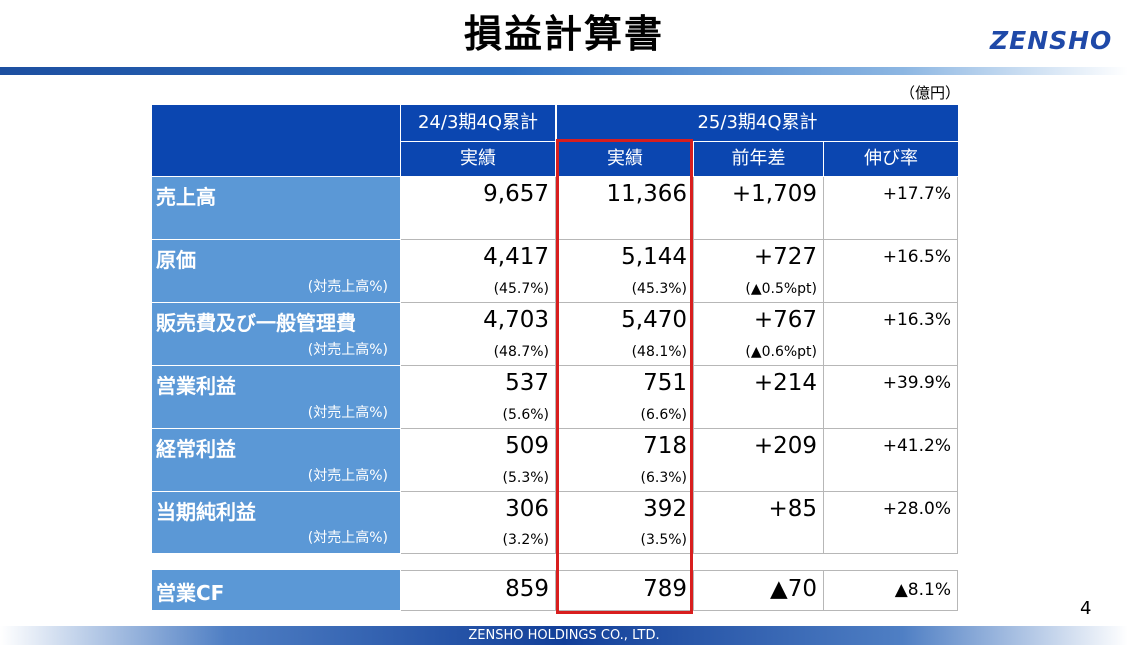  What do you see at coordinates (891, 460) in the screenshot?
I see `growth-cell: +41.2%` at bounding box center [891, 460].